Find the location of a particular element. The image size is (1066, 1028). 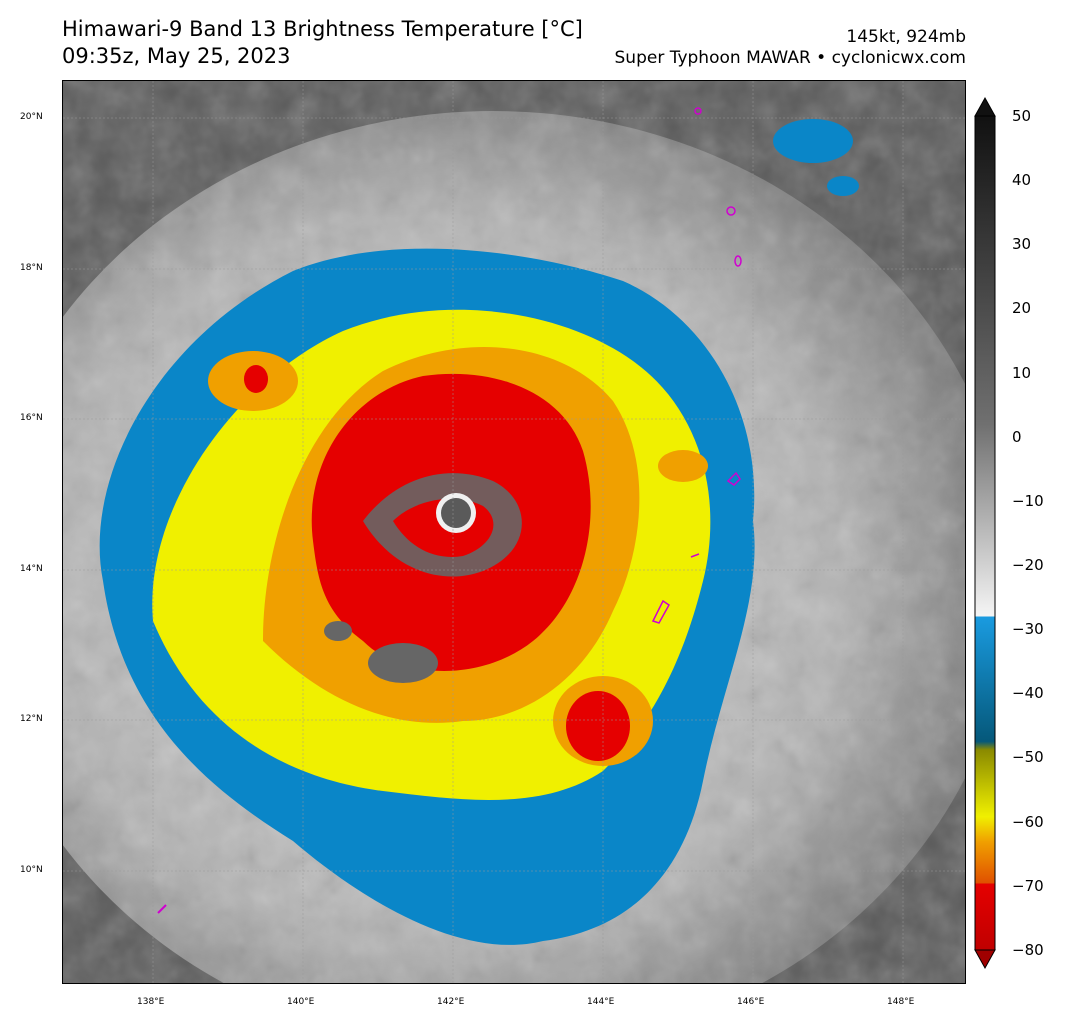

colorbar is located at coordinates (985, 533).